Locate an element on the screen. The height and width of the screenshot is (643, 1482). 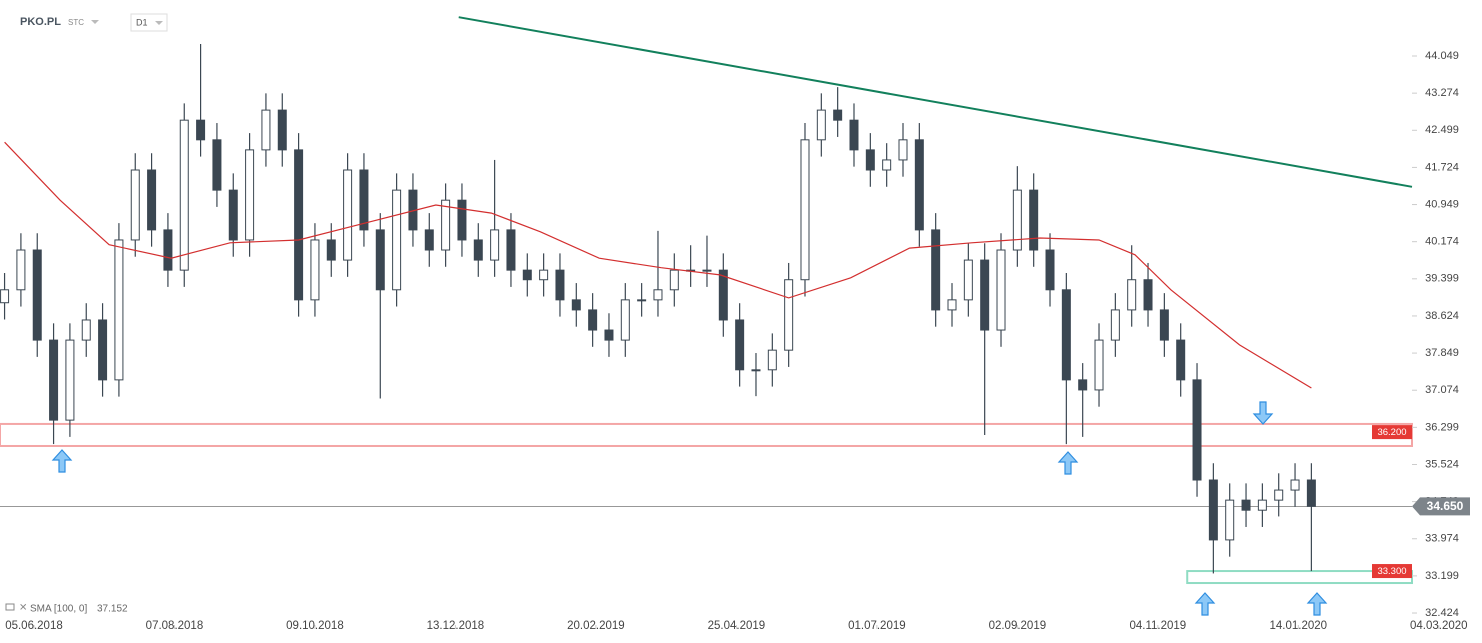
y-tick-label: 35.524 is located at coordinates (1442, 464).